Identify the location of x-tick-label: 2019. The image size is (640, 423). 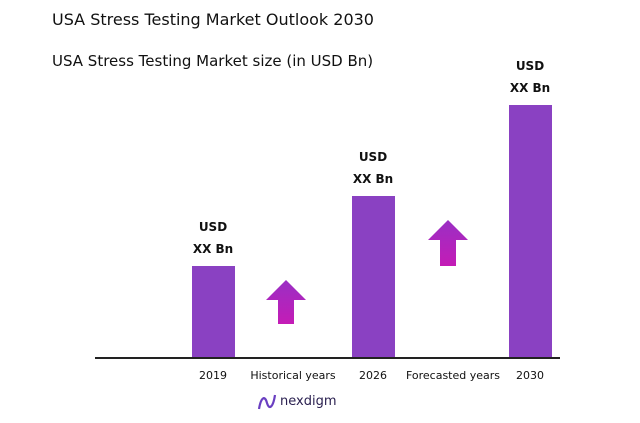
(213, 375).